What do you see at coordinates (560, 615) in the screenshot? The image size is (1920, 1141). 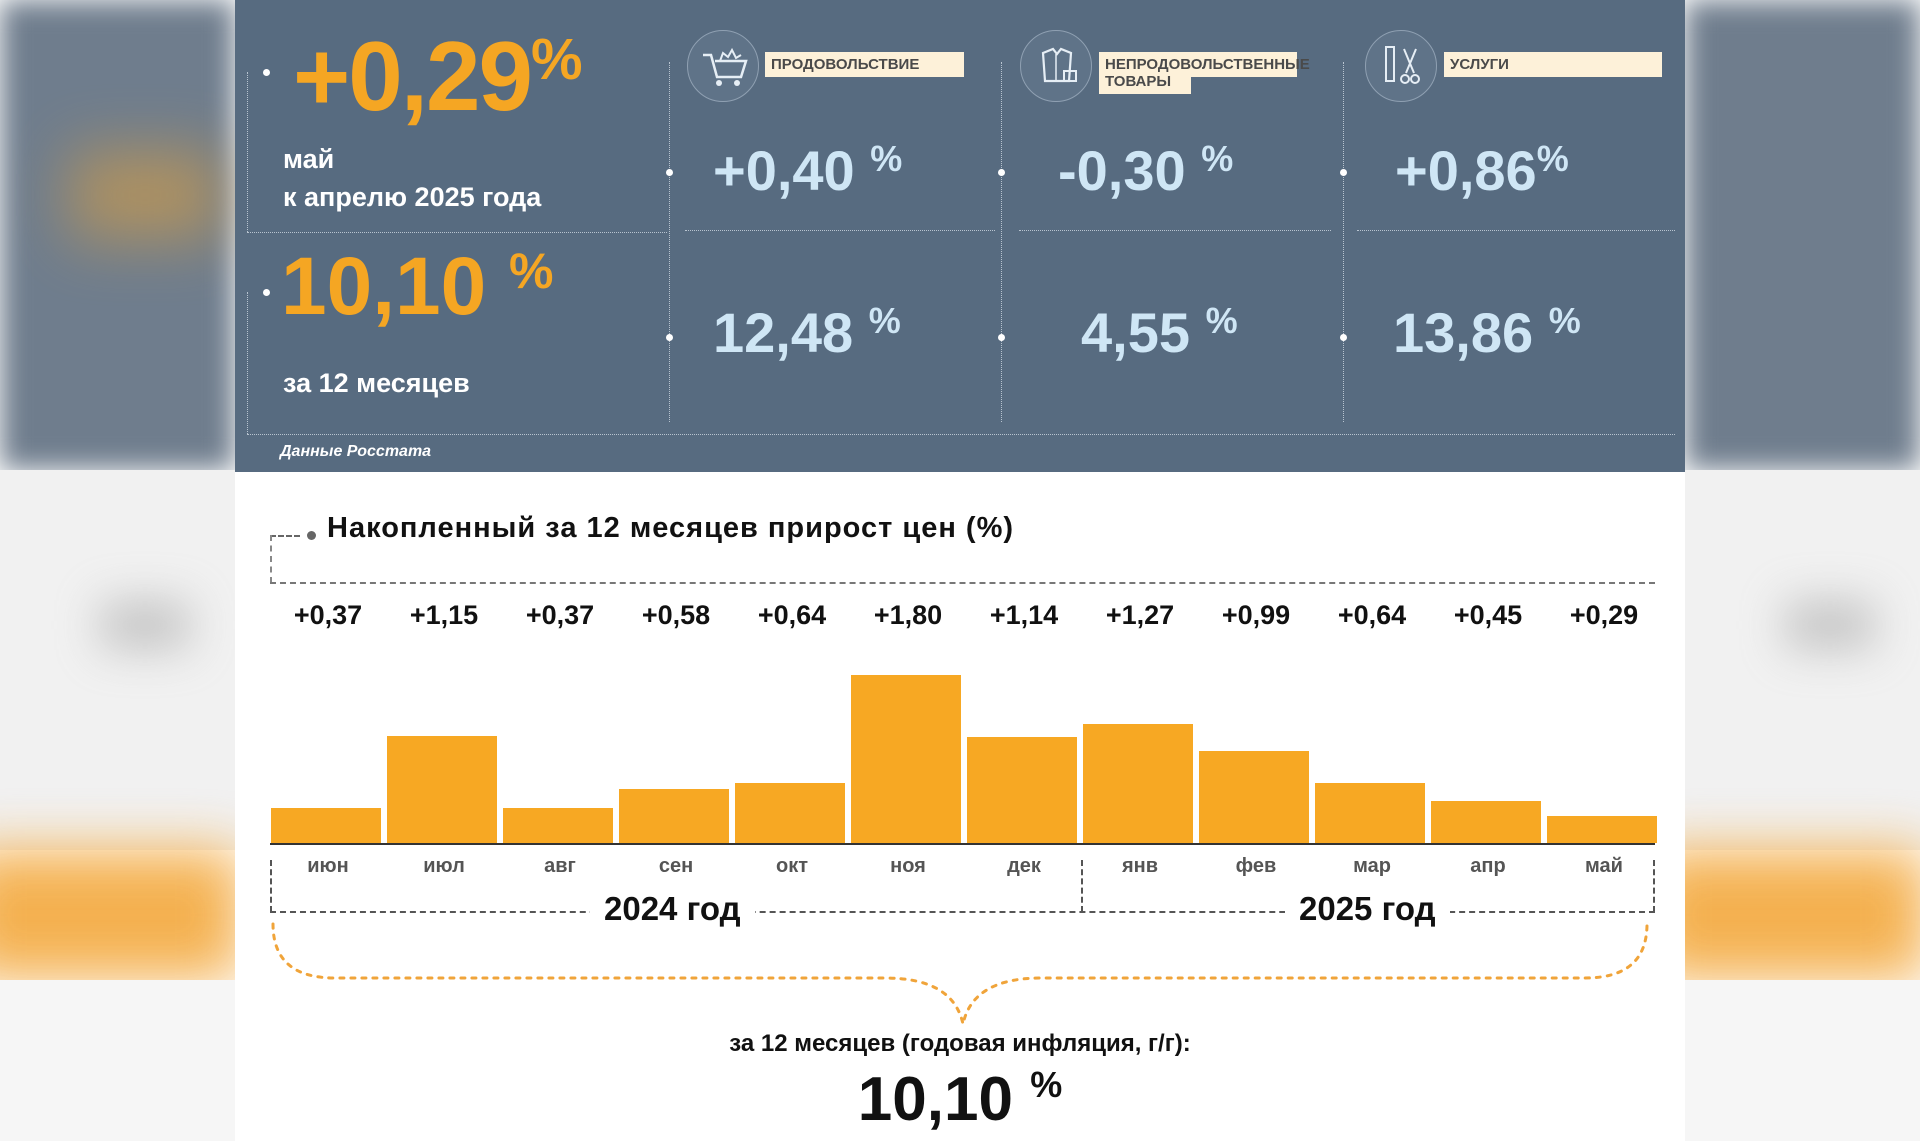 I see `value-label-авг: +0,37` at bounding box center [560, 615].